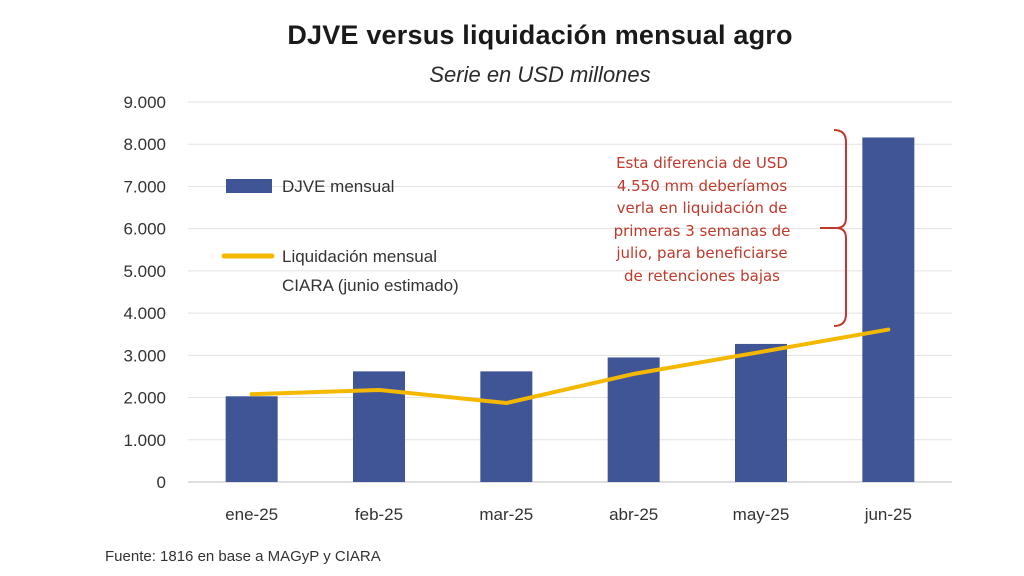  I want to click on legend-bar-swatch, so click(249, 186).